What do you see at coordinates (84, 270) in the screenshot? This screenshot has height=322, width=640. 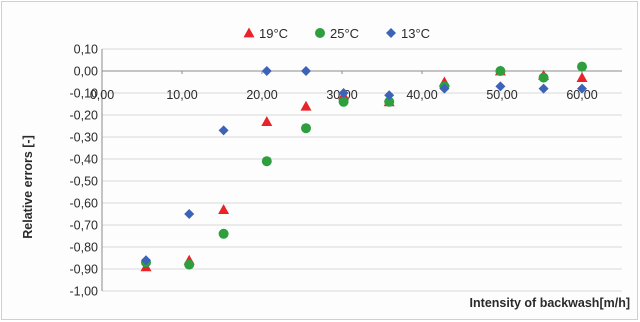 I see `y-tick-label: -0,90` at bounding box center [84, 270].